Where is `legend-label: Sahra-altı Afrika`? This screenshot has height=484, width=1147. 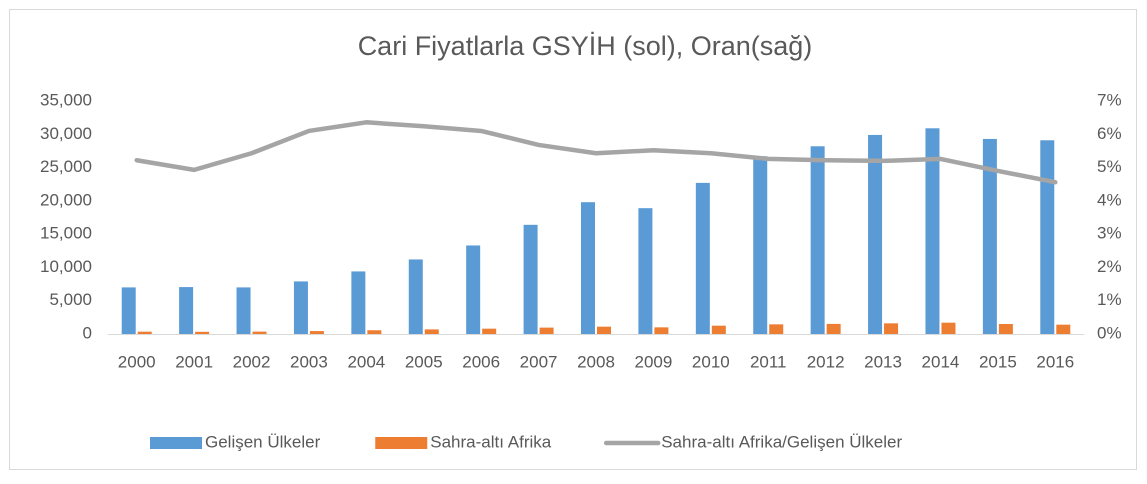
legend-label: Sahra-altı Afrika is located at coordinates (490, 441).